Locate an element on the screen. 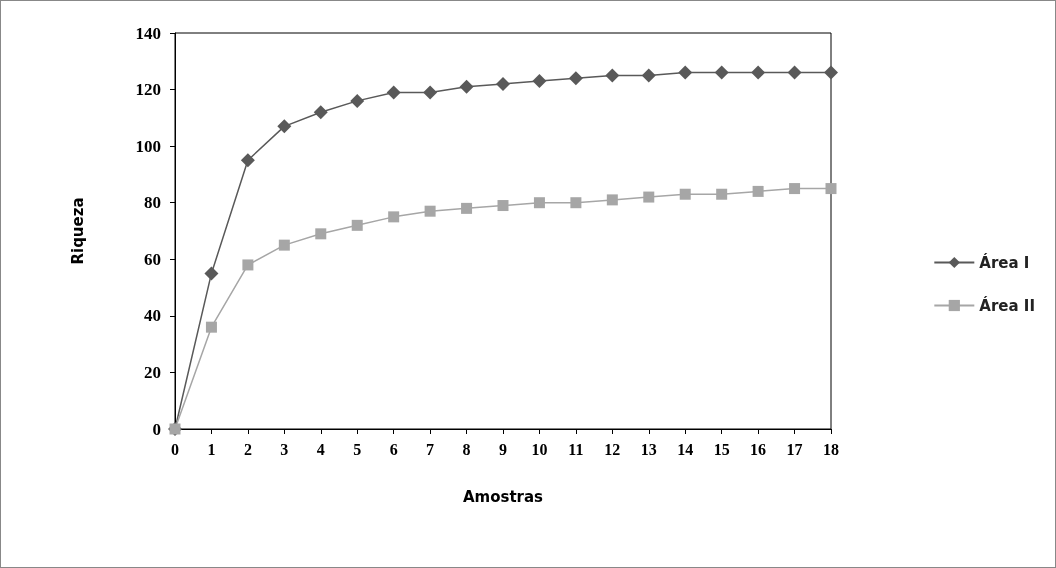 The height and width of the screenshot is (568, 1056). x-axis-title: Amostras is located at coordinates (503, 496).